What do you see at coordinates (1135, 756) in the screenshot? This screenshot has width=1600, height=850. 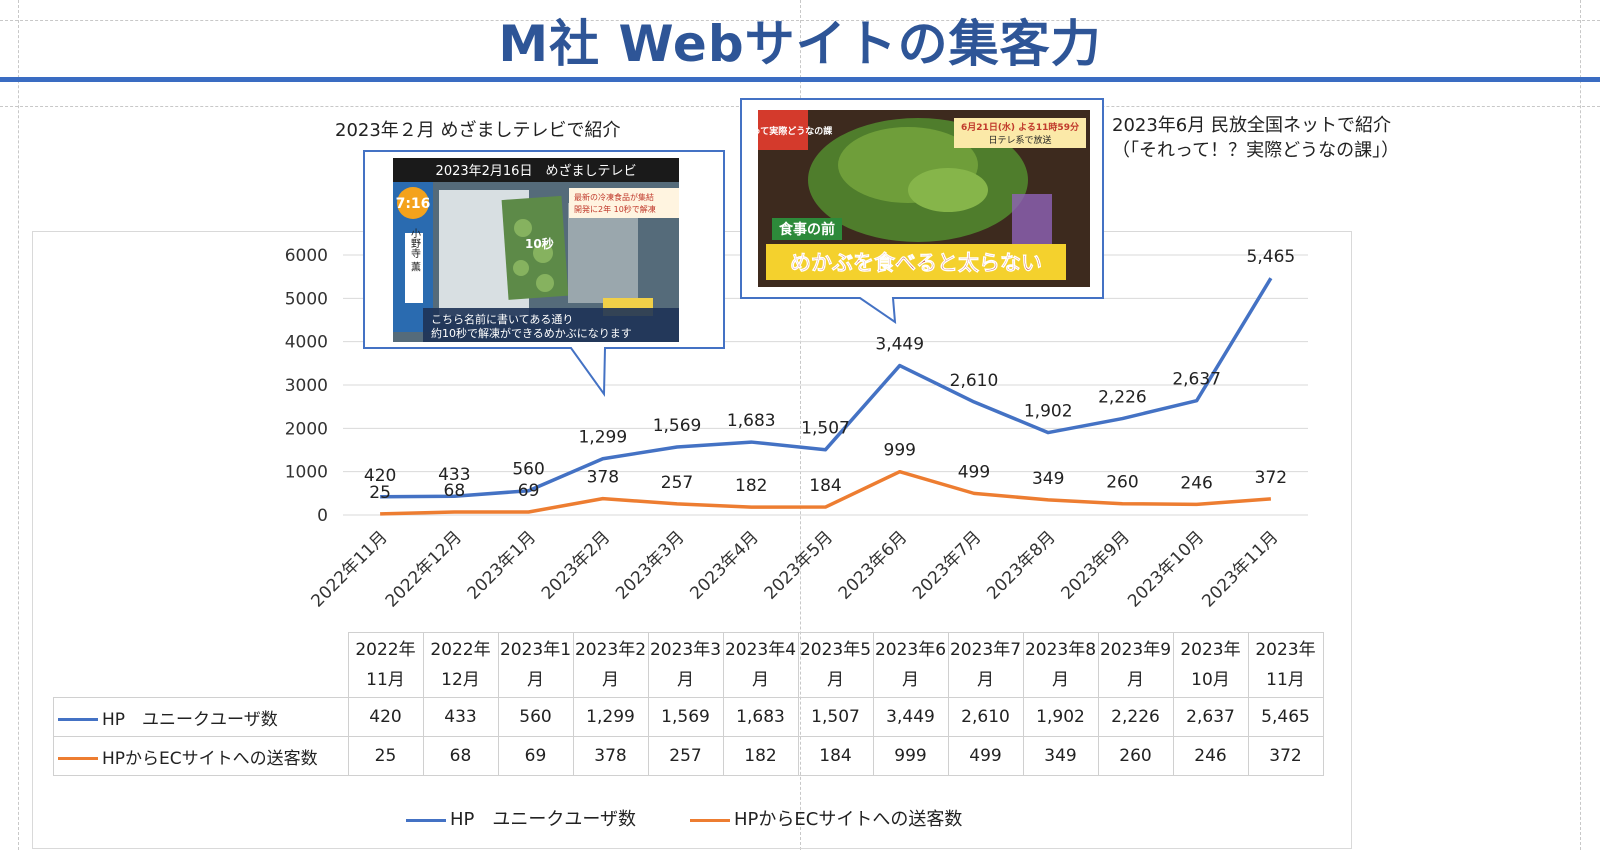 I see `table-cell: 260` at bounding box center [1135, 756].